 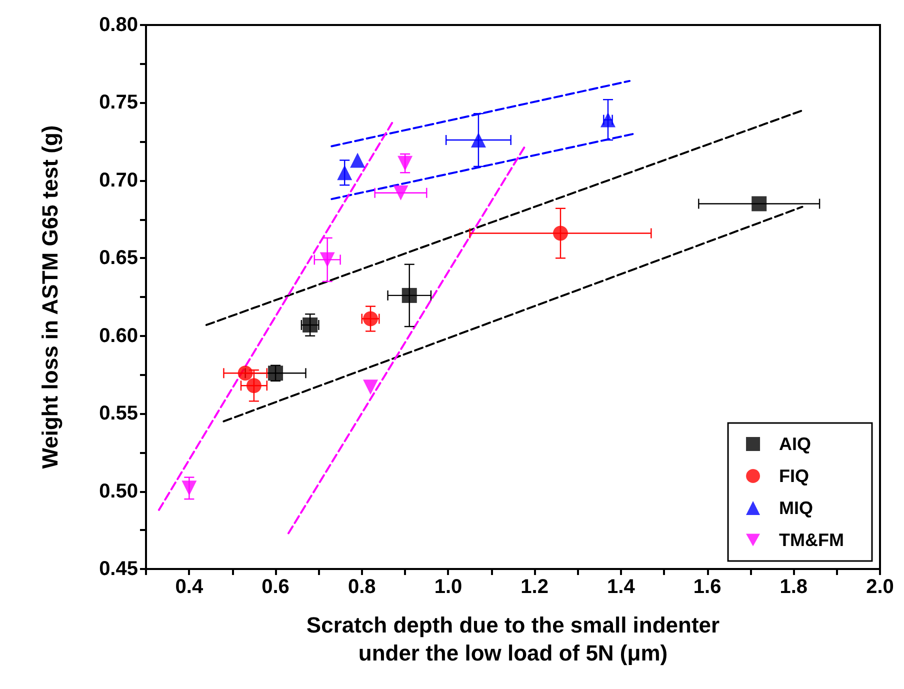 What do you see at coordinates (794, 587) in the screenshot?
I see `x-tick-label: 1.8` at bounding box center [794, 587].